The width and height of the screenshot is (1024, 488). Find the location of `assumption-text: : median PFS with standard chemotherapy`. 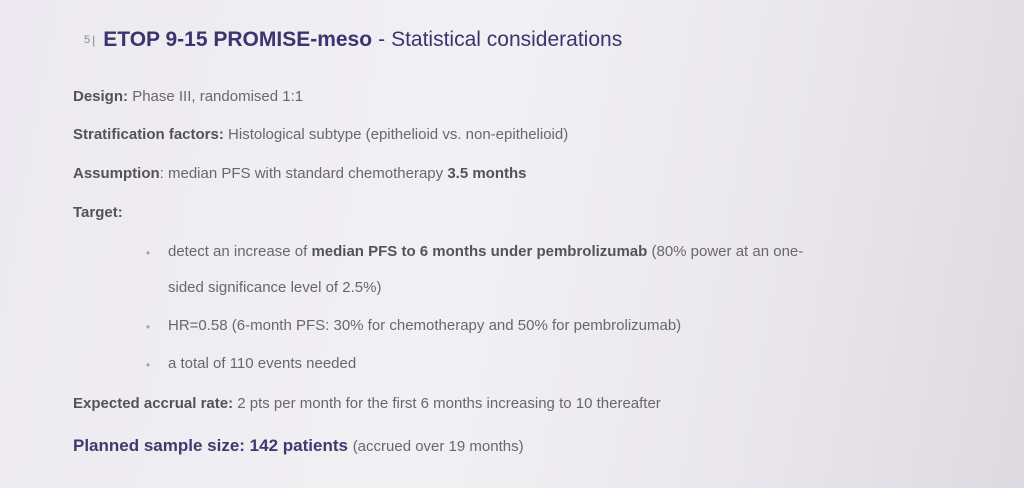

assumption-text: : median PFS with standard chemotherapy is located at coordinates (301, 173).